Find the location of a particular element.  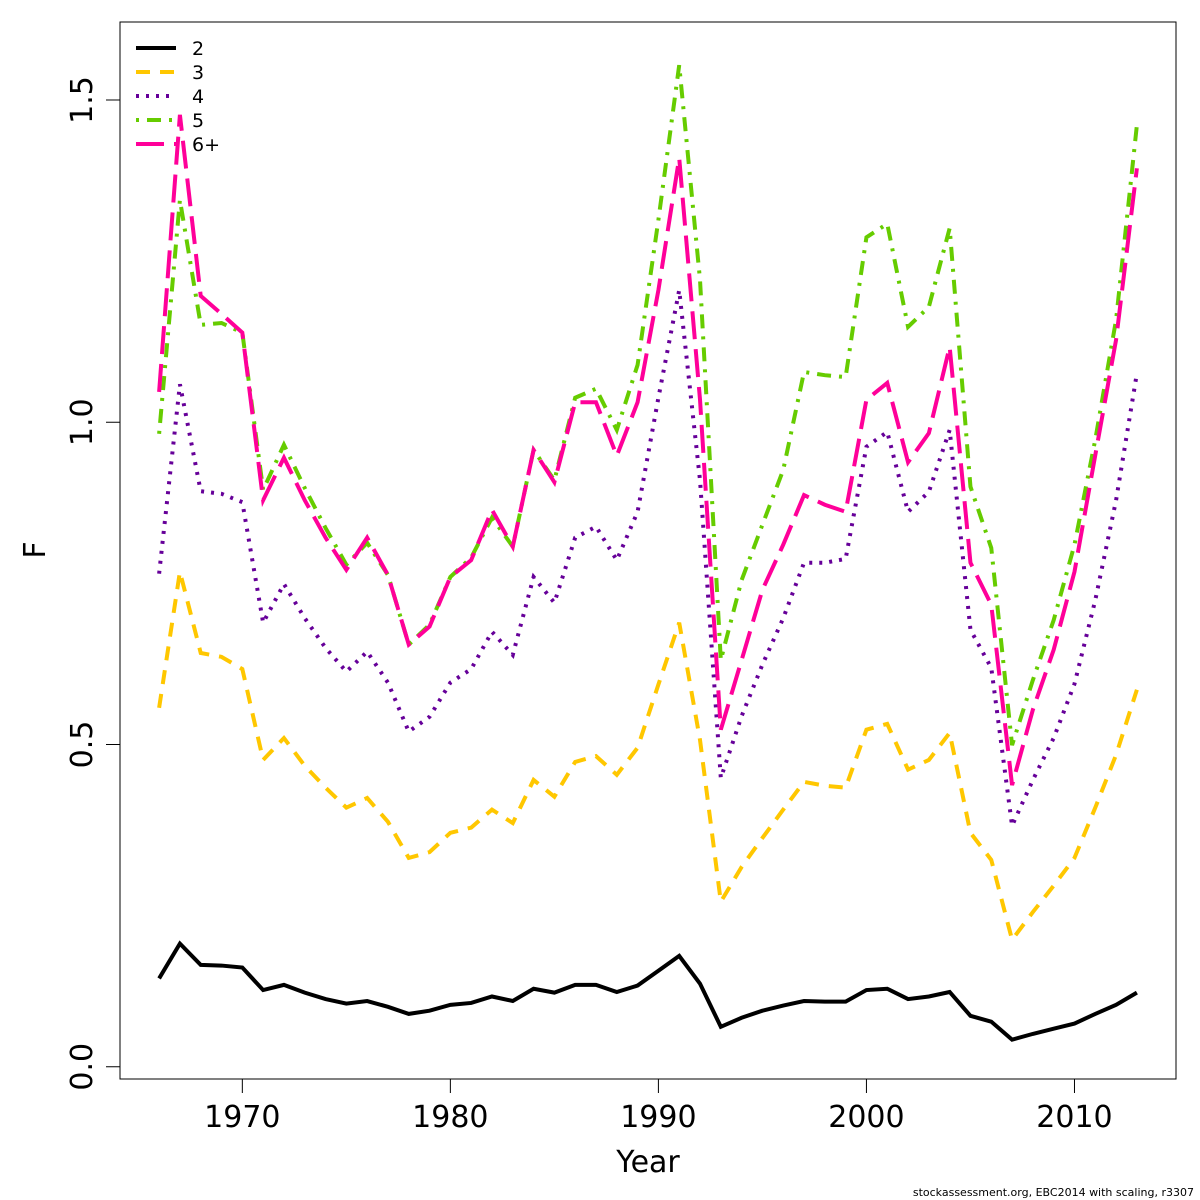

x-axis-label: Year is located at coordinates (647, 1162).